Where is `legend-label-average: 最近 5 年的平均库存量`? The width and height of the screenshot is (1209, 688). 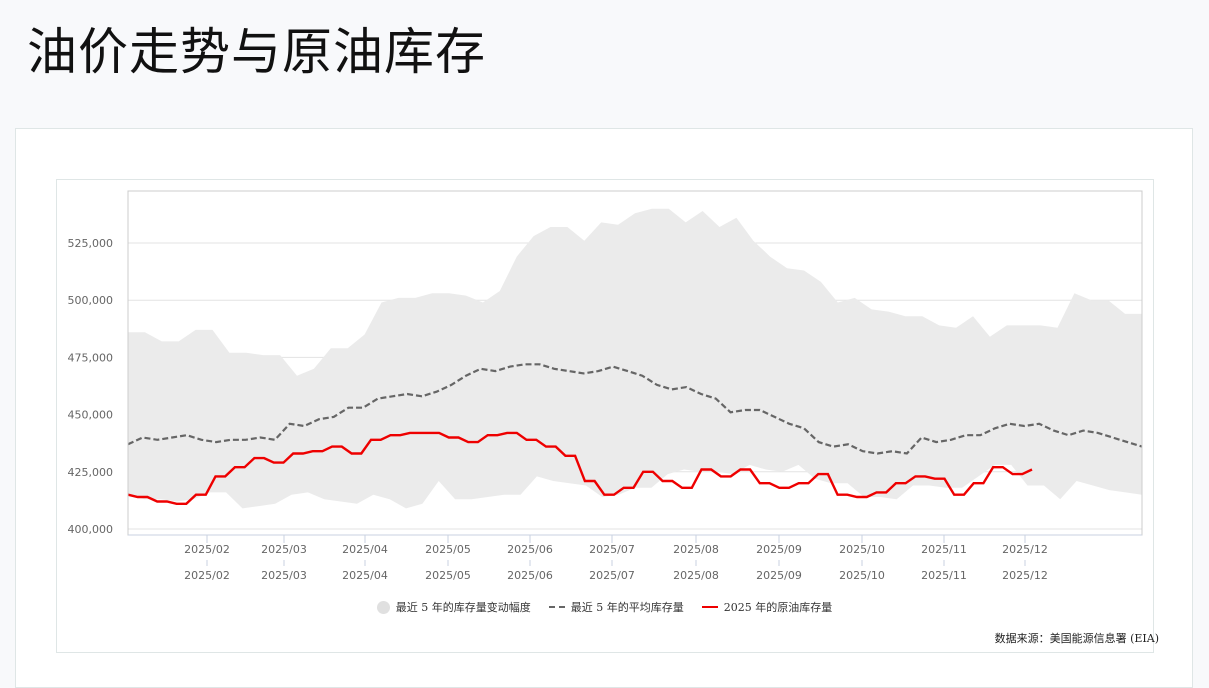
legend-label-average: 最近 5 年的平均库存量 is located at coordinates (627, 607).